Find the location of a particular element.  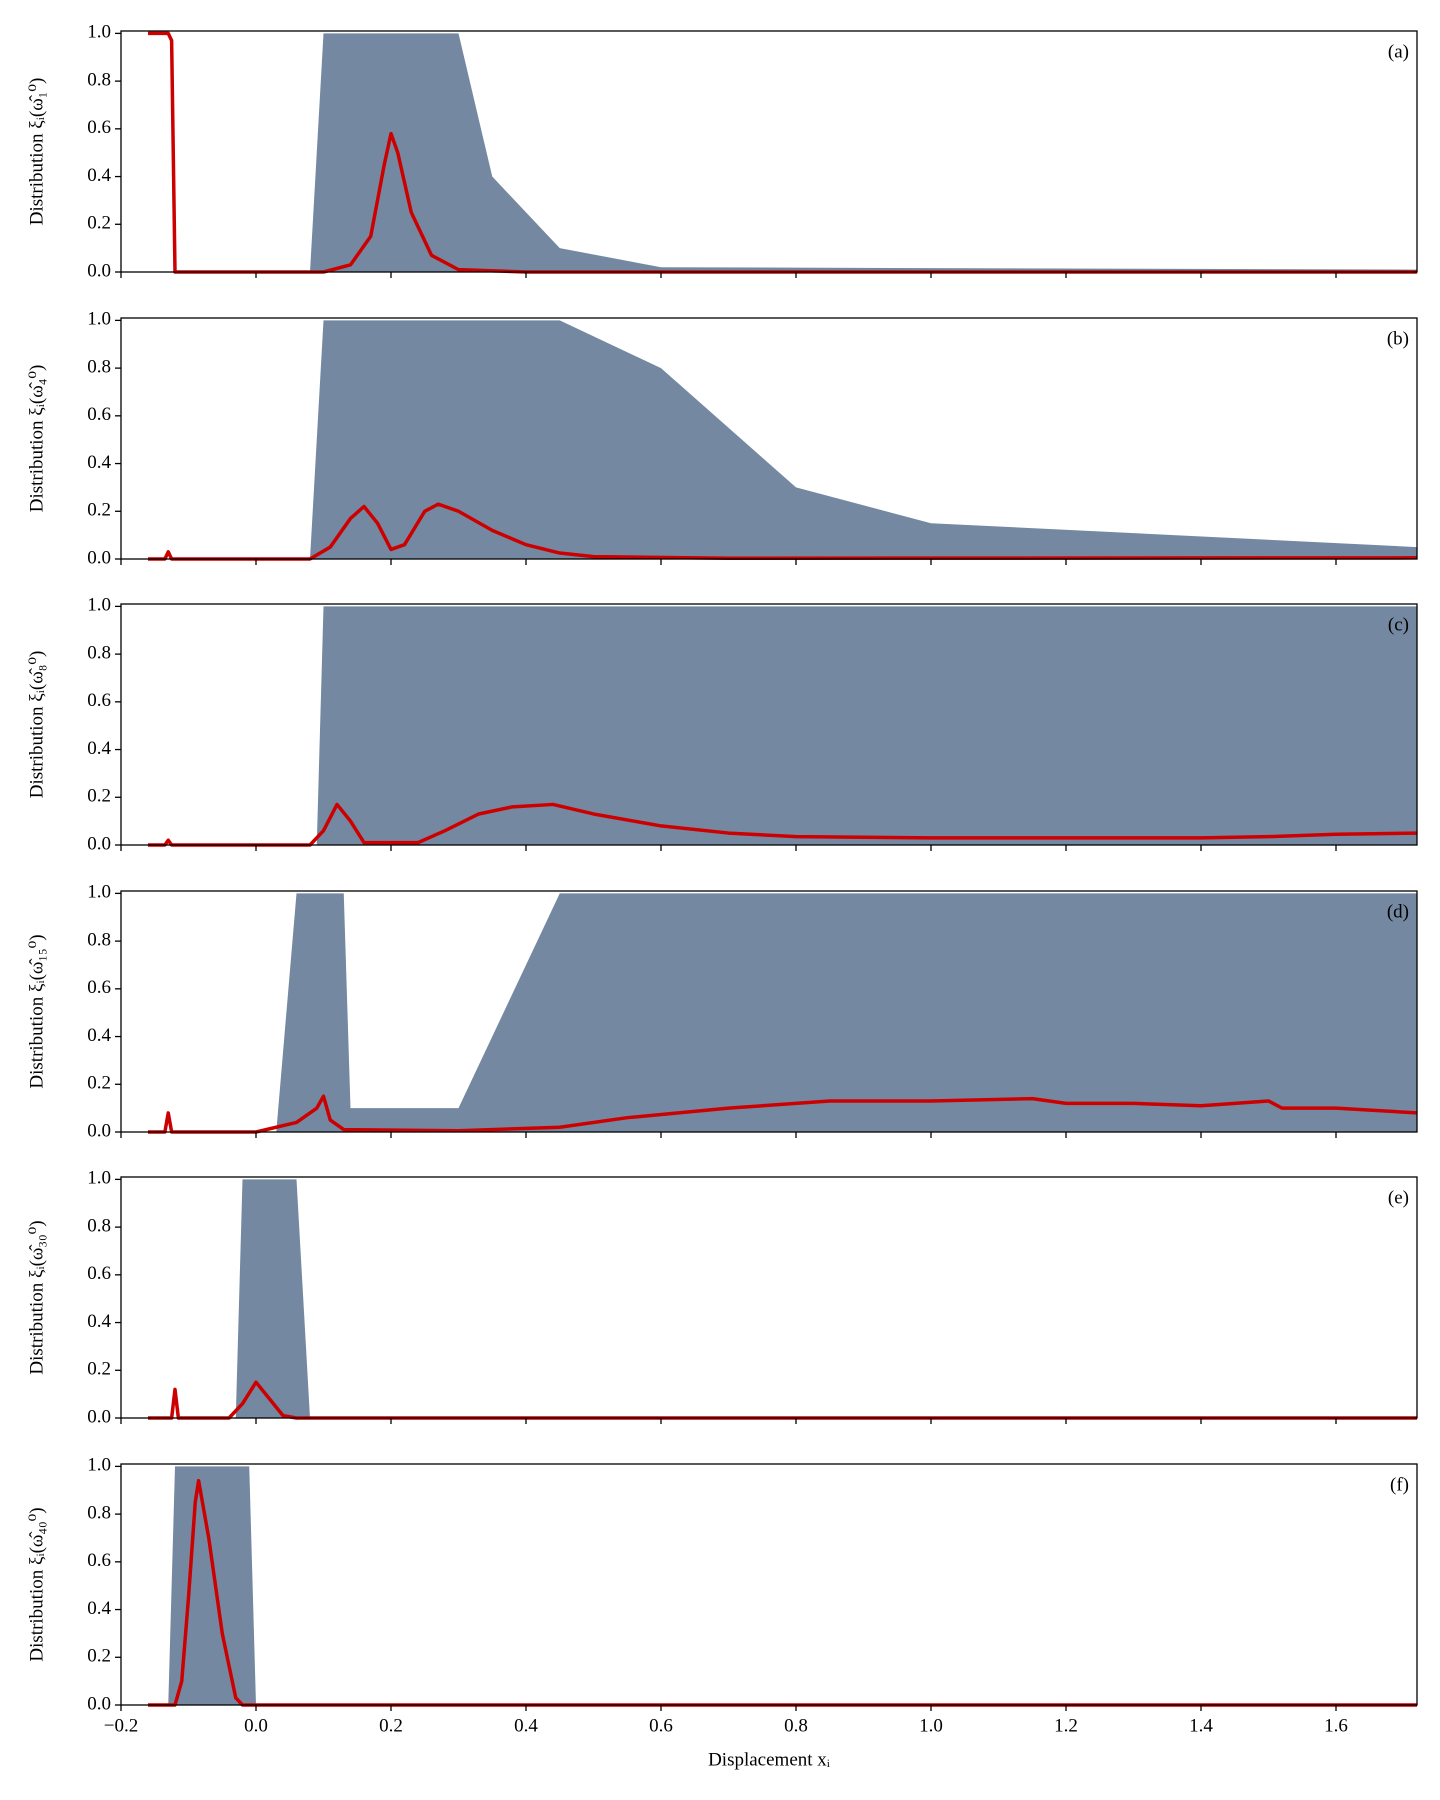

x-tick-label: 0.0 is located at coordinates (256, 1725).